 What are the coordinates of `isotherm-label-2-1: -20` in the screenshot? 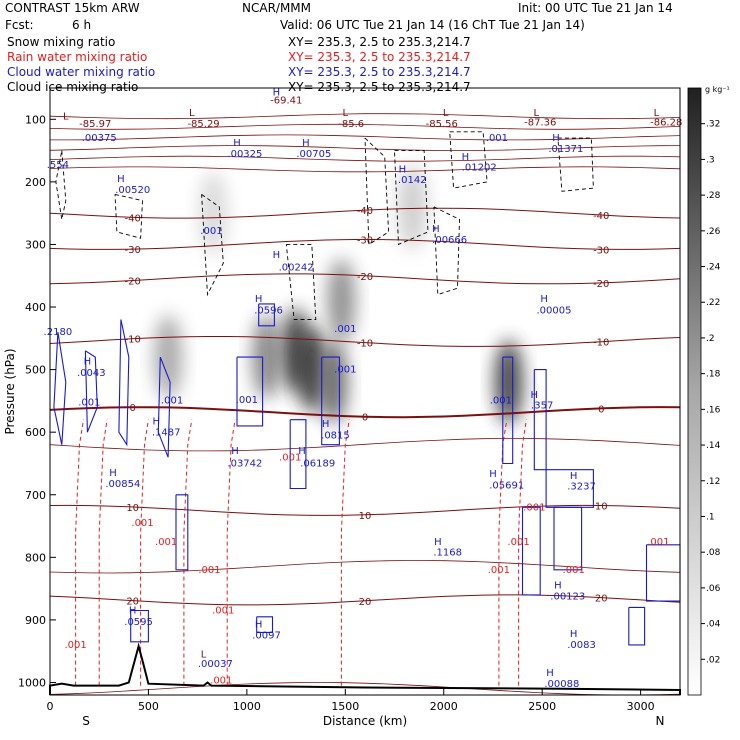 It's located at (365, 277).